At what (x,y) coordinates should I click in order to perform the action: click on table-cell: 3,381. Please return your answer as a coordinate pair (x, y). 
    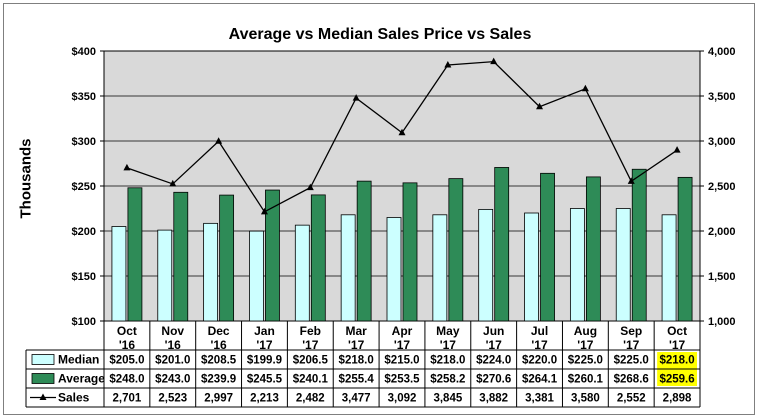
    Looking at the image, I should click on (539, 399).